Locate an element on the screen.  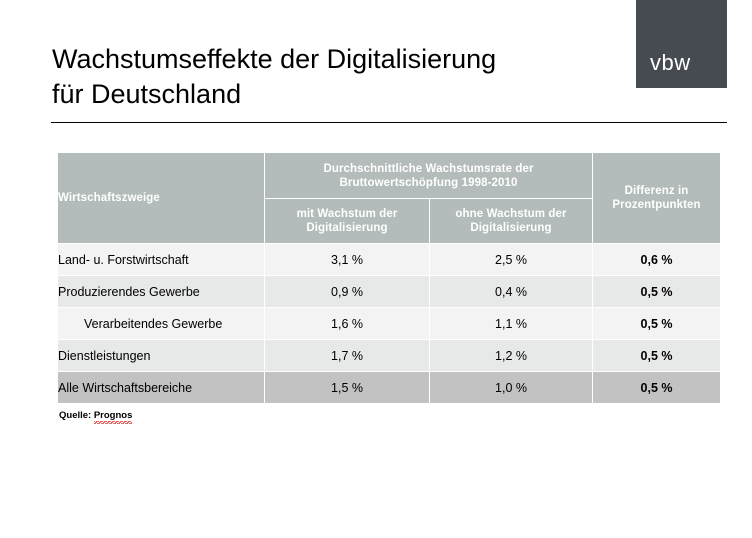
cell-without-digitalisation: 1,2 % is located at coordinates (511, 355).